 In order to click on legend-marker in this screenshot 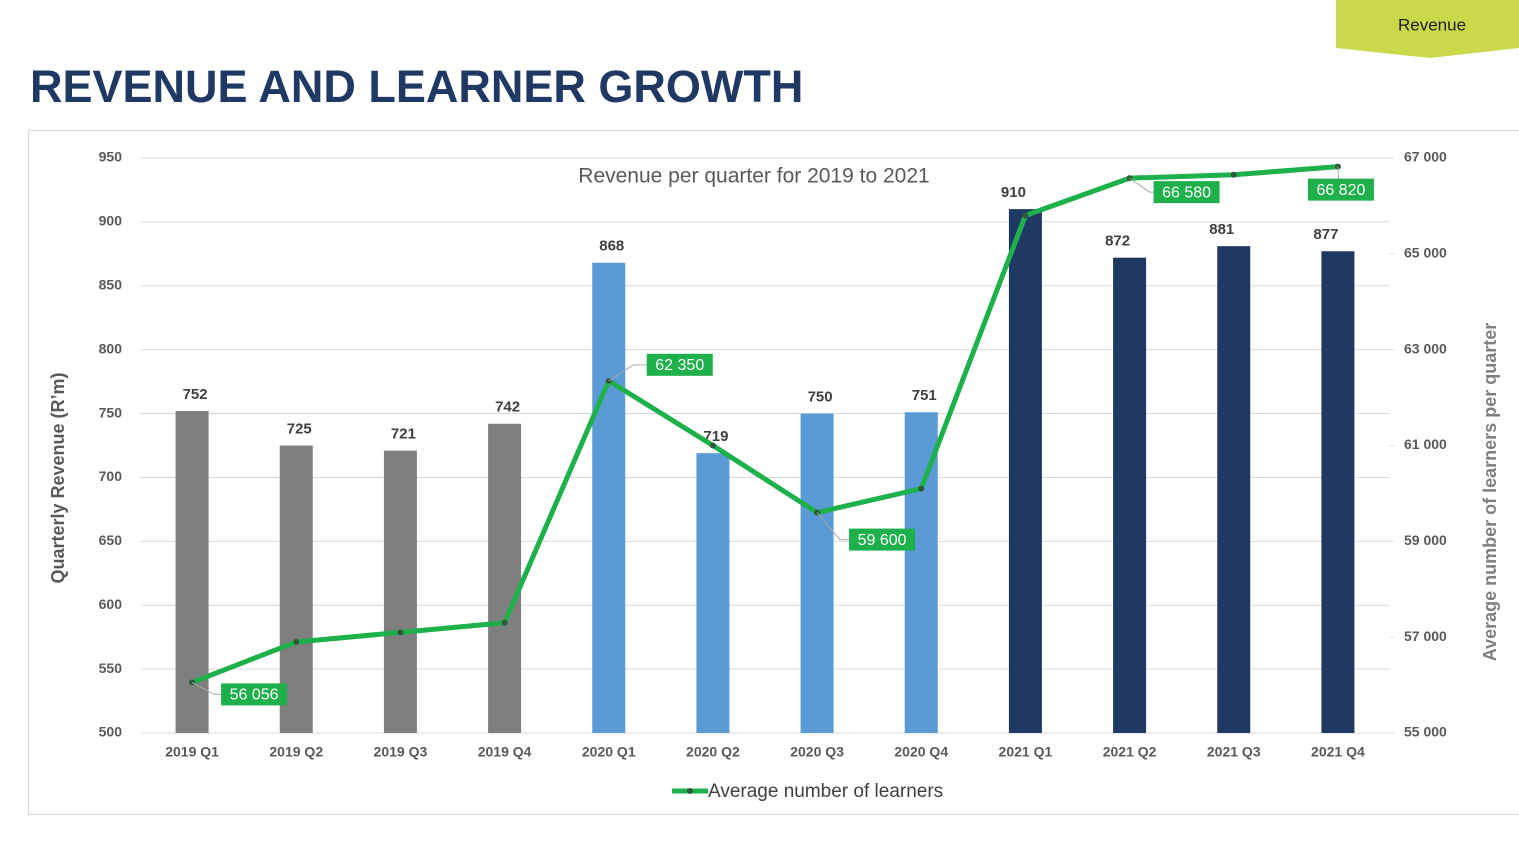, I will do `click(690, 791)`.